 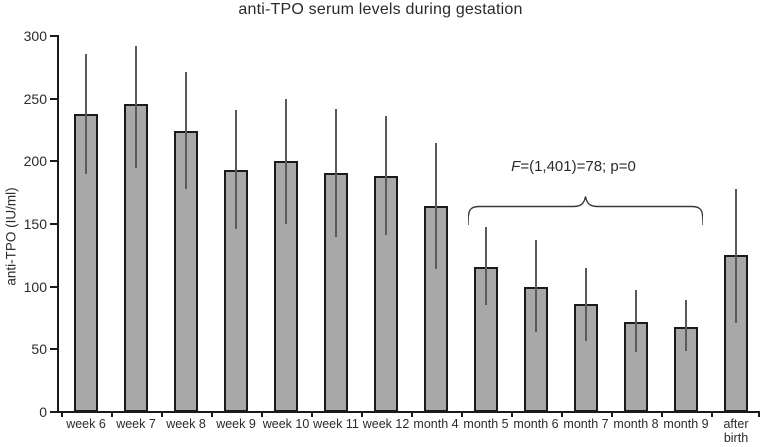 What do you see at coordinates (35, 161) in the screenshot?
I see `y-tick-label: 200` at bounding box center [35, 161].